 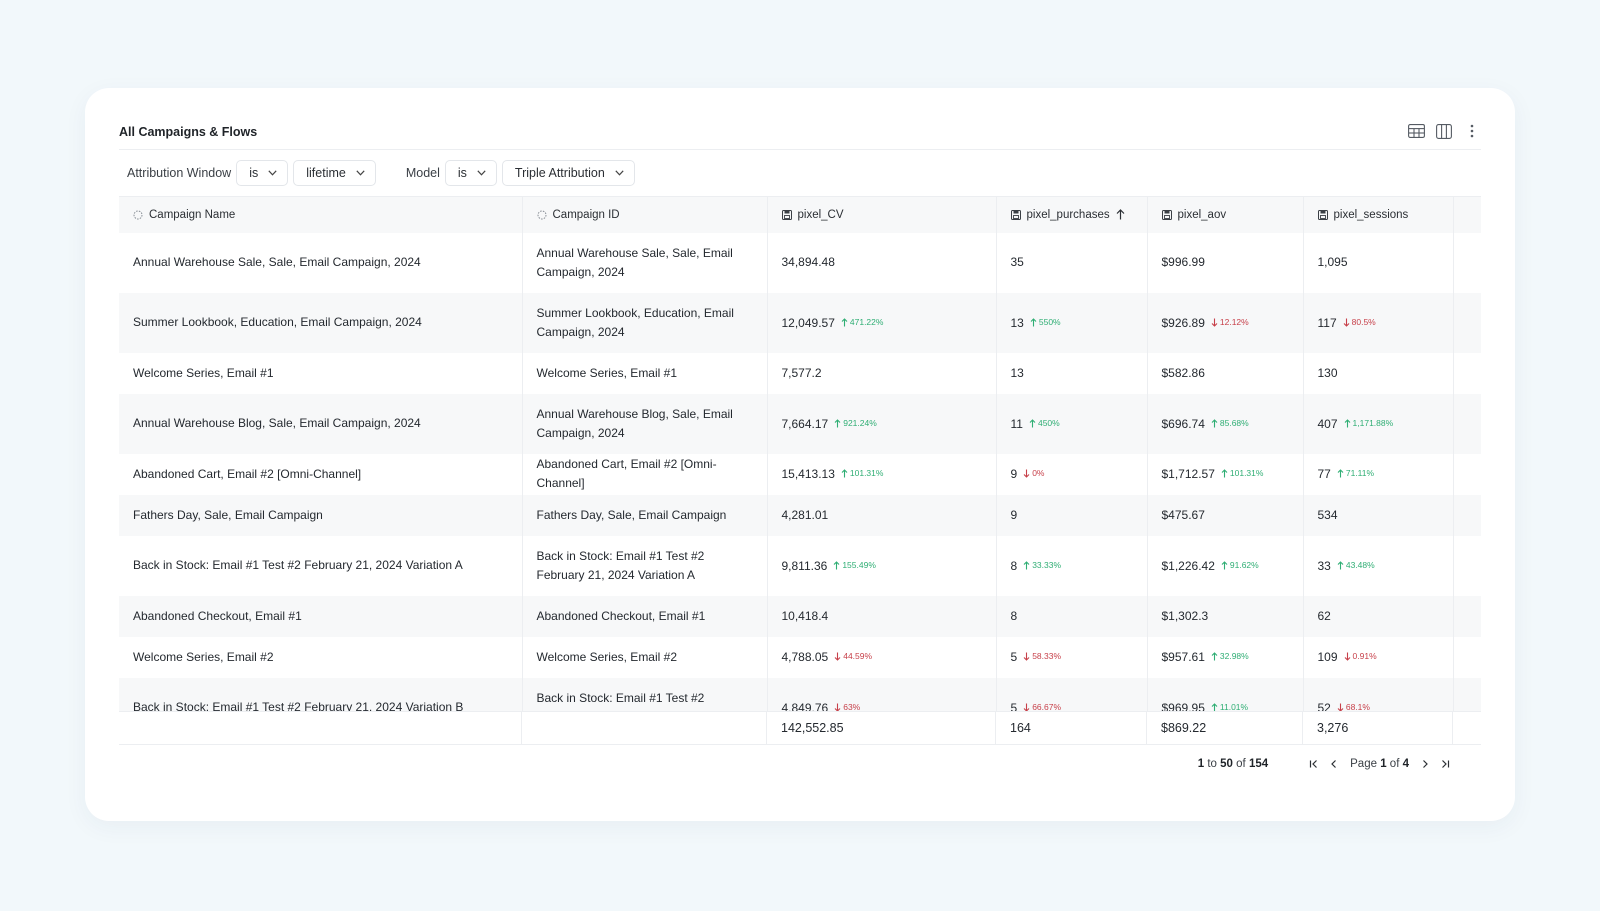 What do you see at coordinates (1314, 764) in the screenshot?
I see `first-page-icon` at bounding box center [1314, 764].